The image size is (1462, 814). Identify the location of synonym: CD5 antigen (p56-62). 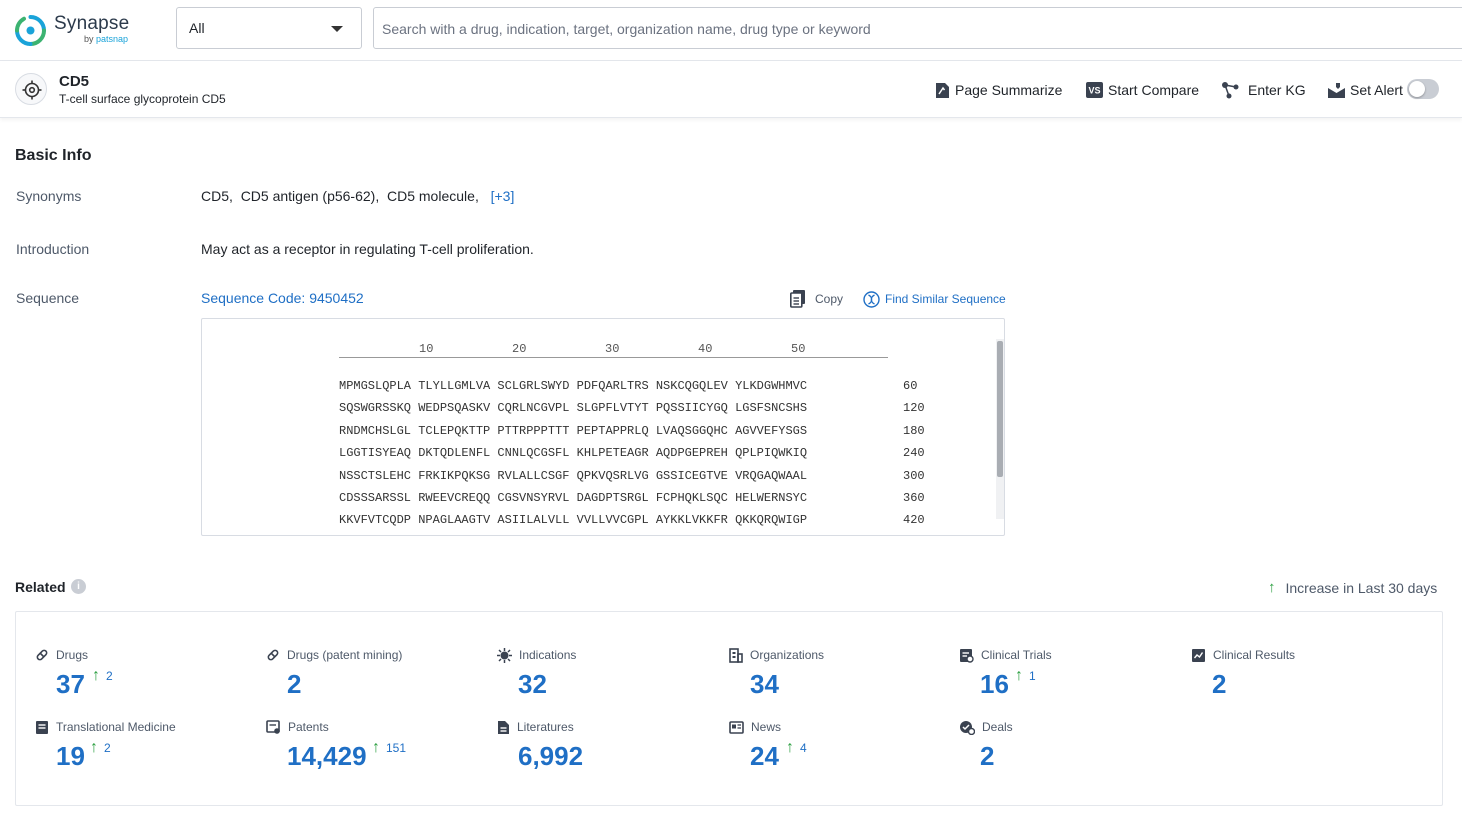
(308, 196).